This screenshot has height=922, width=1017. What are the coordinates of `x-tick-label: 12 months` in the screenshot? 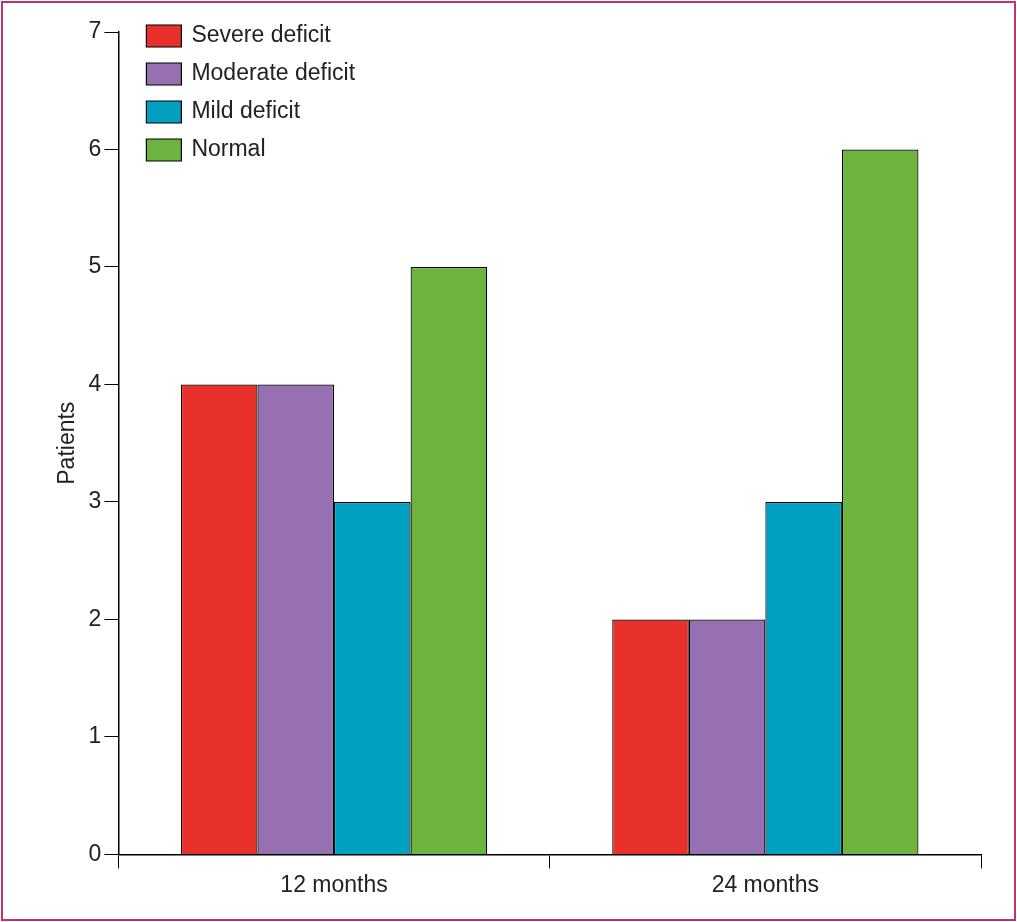 It's located at (334, 883).